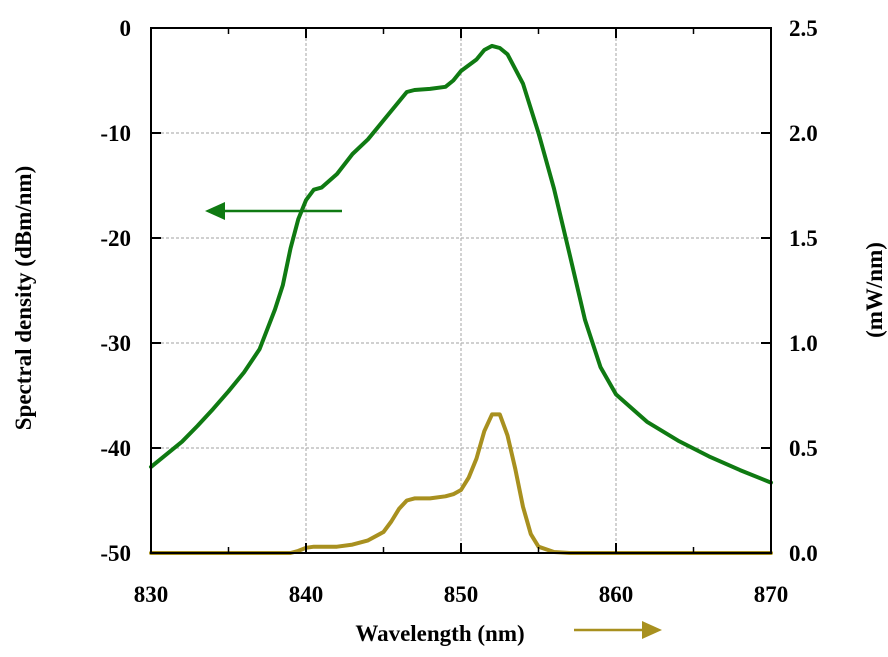 This screenshot has width=888, height=657. Describe the element at coordinates (652, 630) in the screenshot. I see `right-axis-arrow-head` at that location.